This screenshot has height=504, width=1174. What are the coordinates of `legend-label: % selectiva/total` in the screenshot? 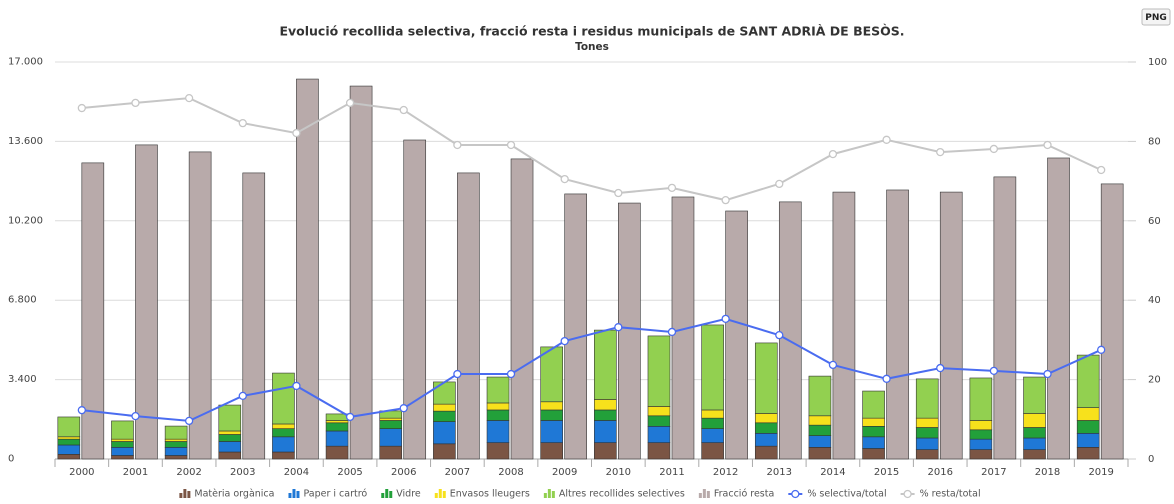 It's located at (846, 494).